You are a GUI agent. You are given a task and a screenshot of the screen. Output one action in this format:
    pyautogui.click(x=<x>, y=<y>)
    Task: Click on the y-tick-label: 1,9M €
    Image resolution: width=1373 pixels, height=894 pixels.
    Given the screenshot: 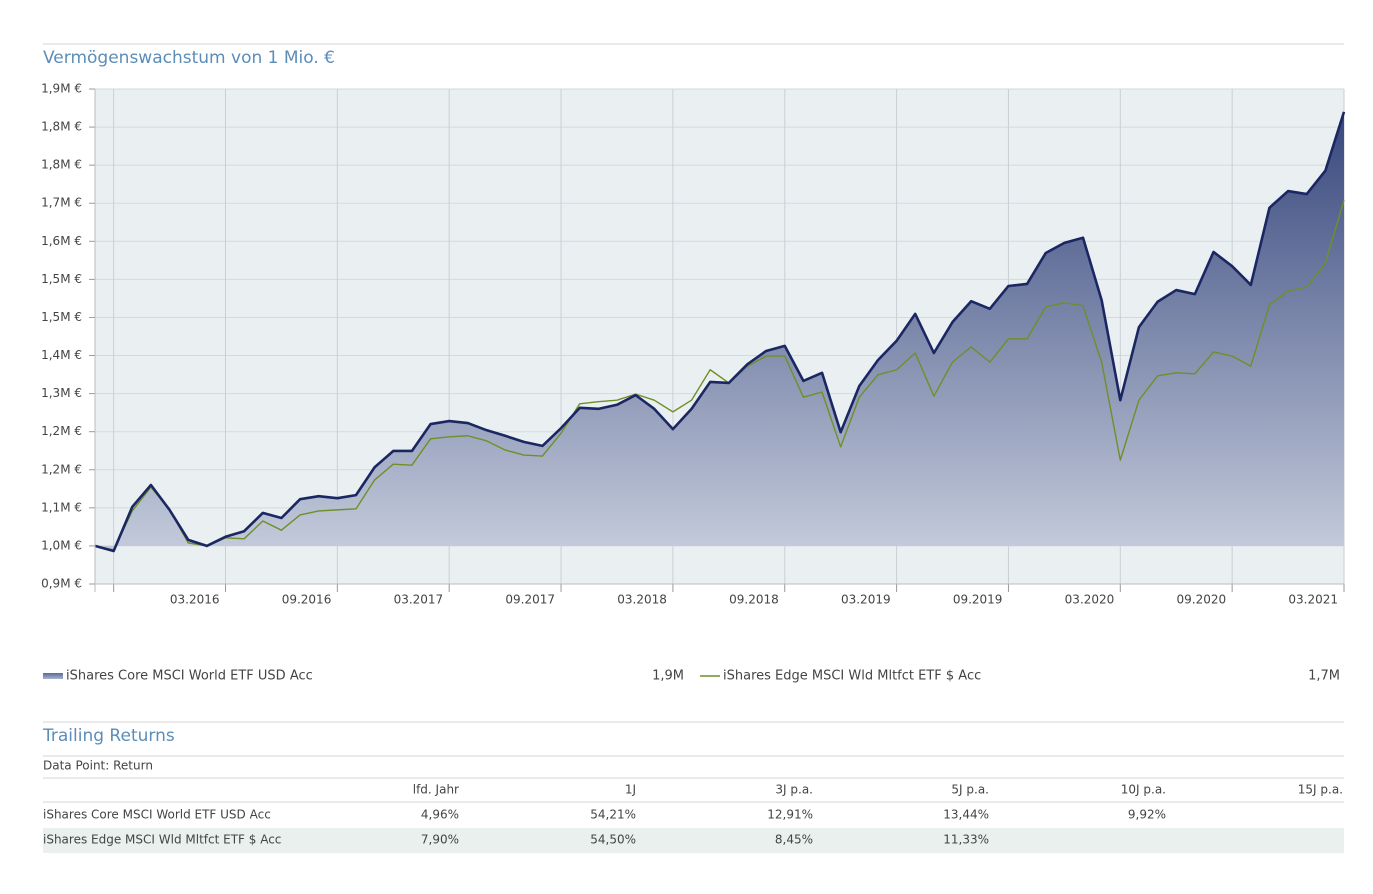 What is the action you would take?
    pyautogui.click(x=61, y=89)
    